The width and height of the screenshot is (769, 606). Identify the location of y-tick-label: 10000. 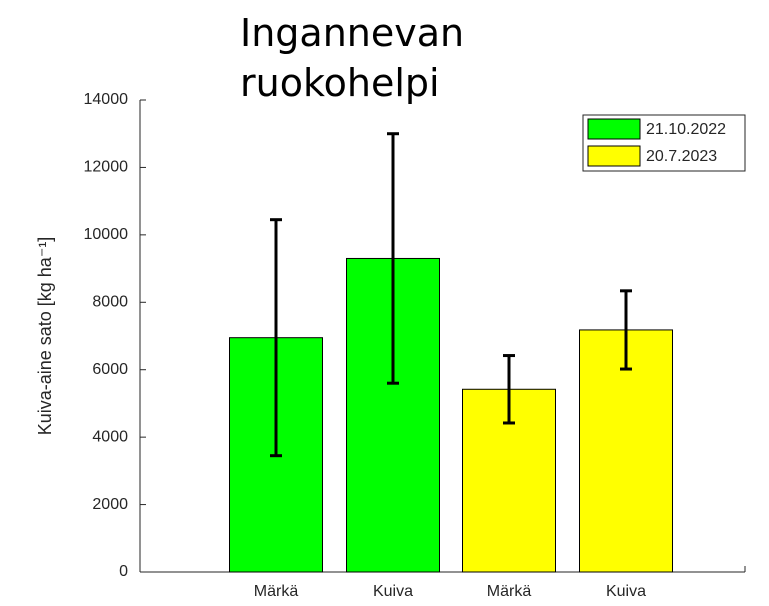
(106, 234).